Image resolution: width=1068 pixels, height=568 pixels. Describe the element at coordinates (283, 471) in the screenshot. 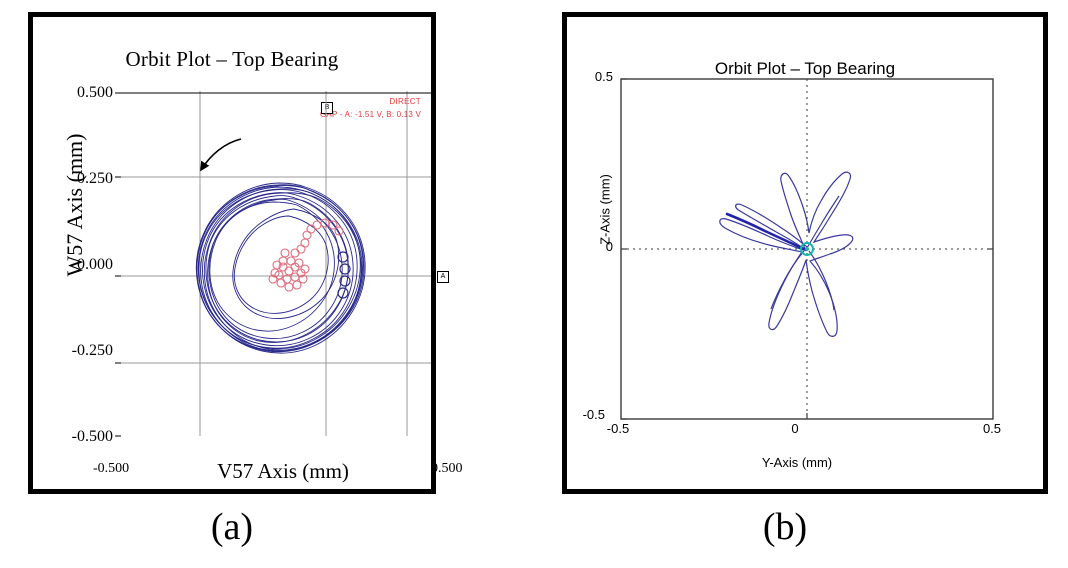

I see `plot-a-x-axis-title: V57 Axis (mm)` at that location.